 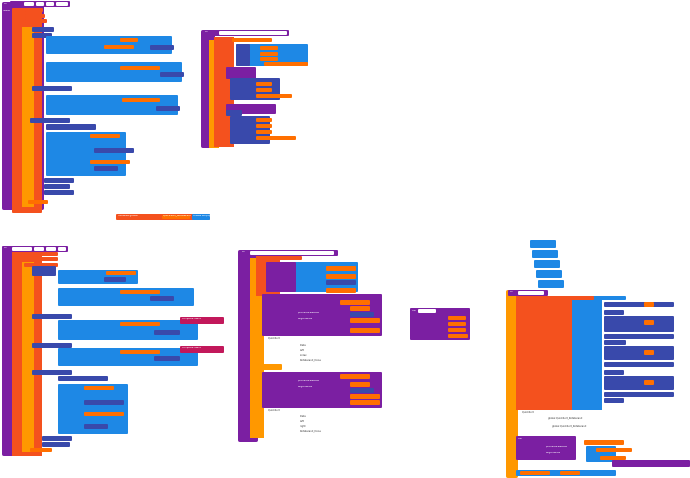 What do you see at coordinates (303, 355) in the screenshot?
I see `b4-index-label-1: index` at bounding box center [303, 355].